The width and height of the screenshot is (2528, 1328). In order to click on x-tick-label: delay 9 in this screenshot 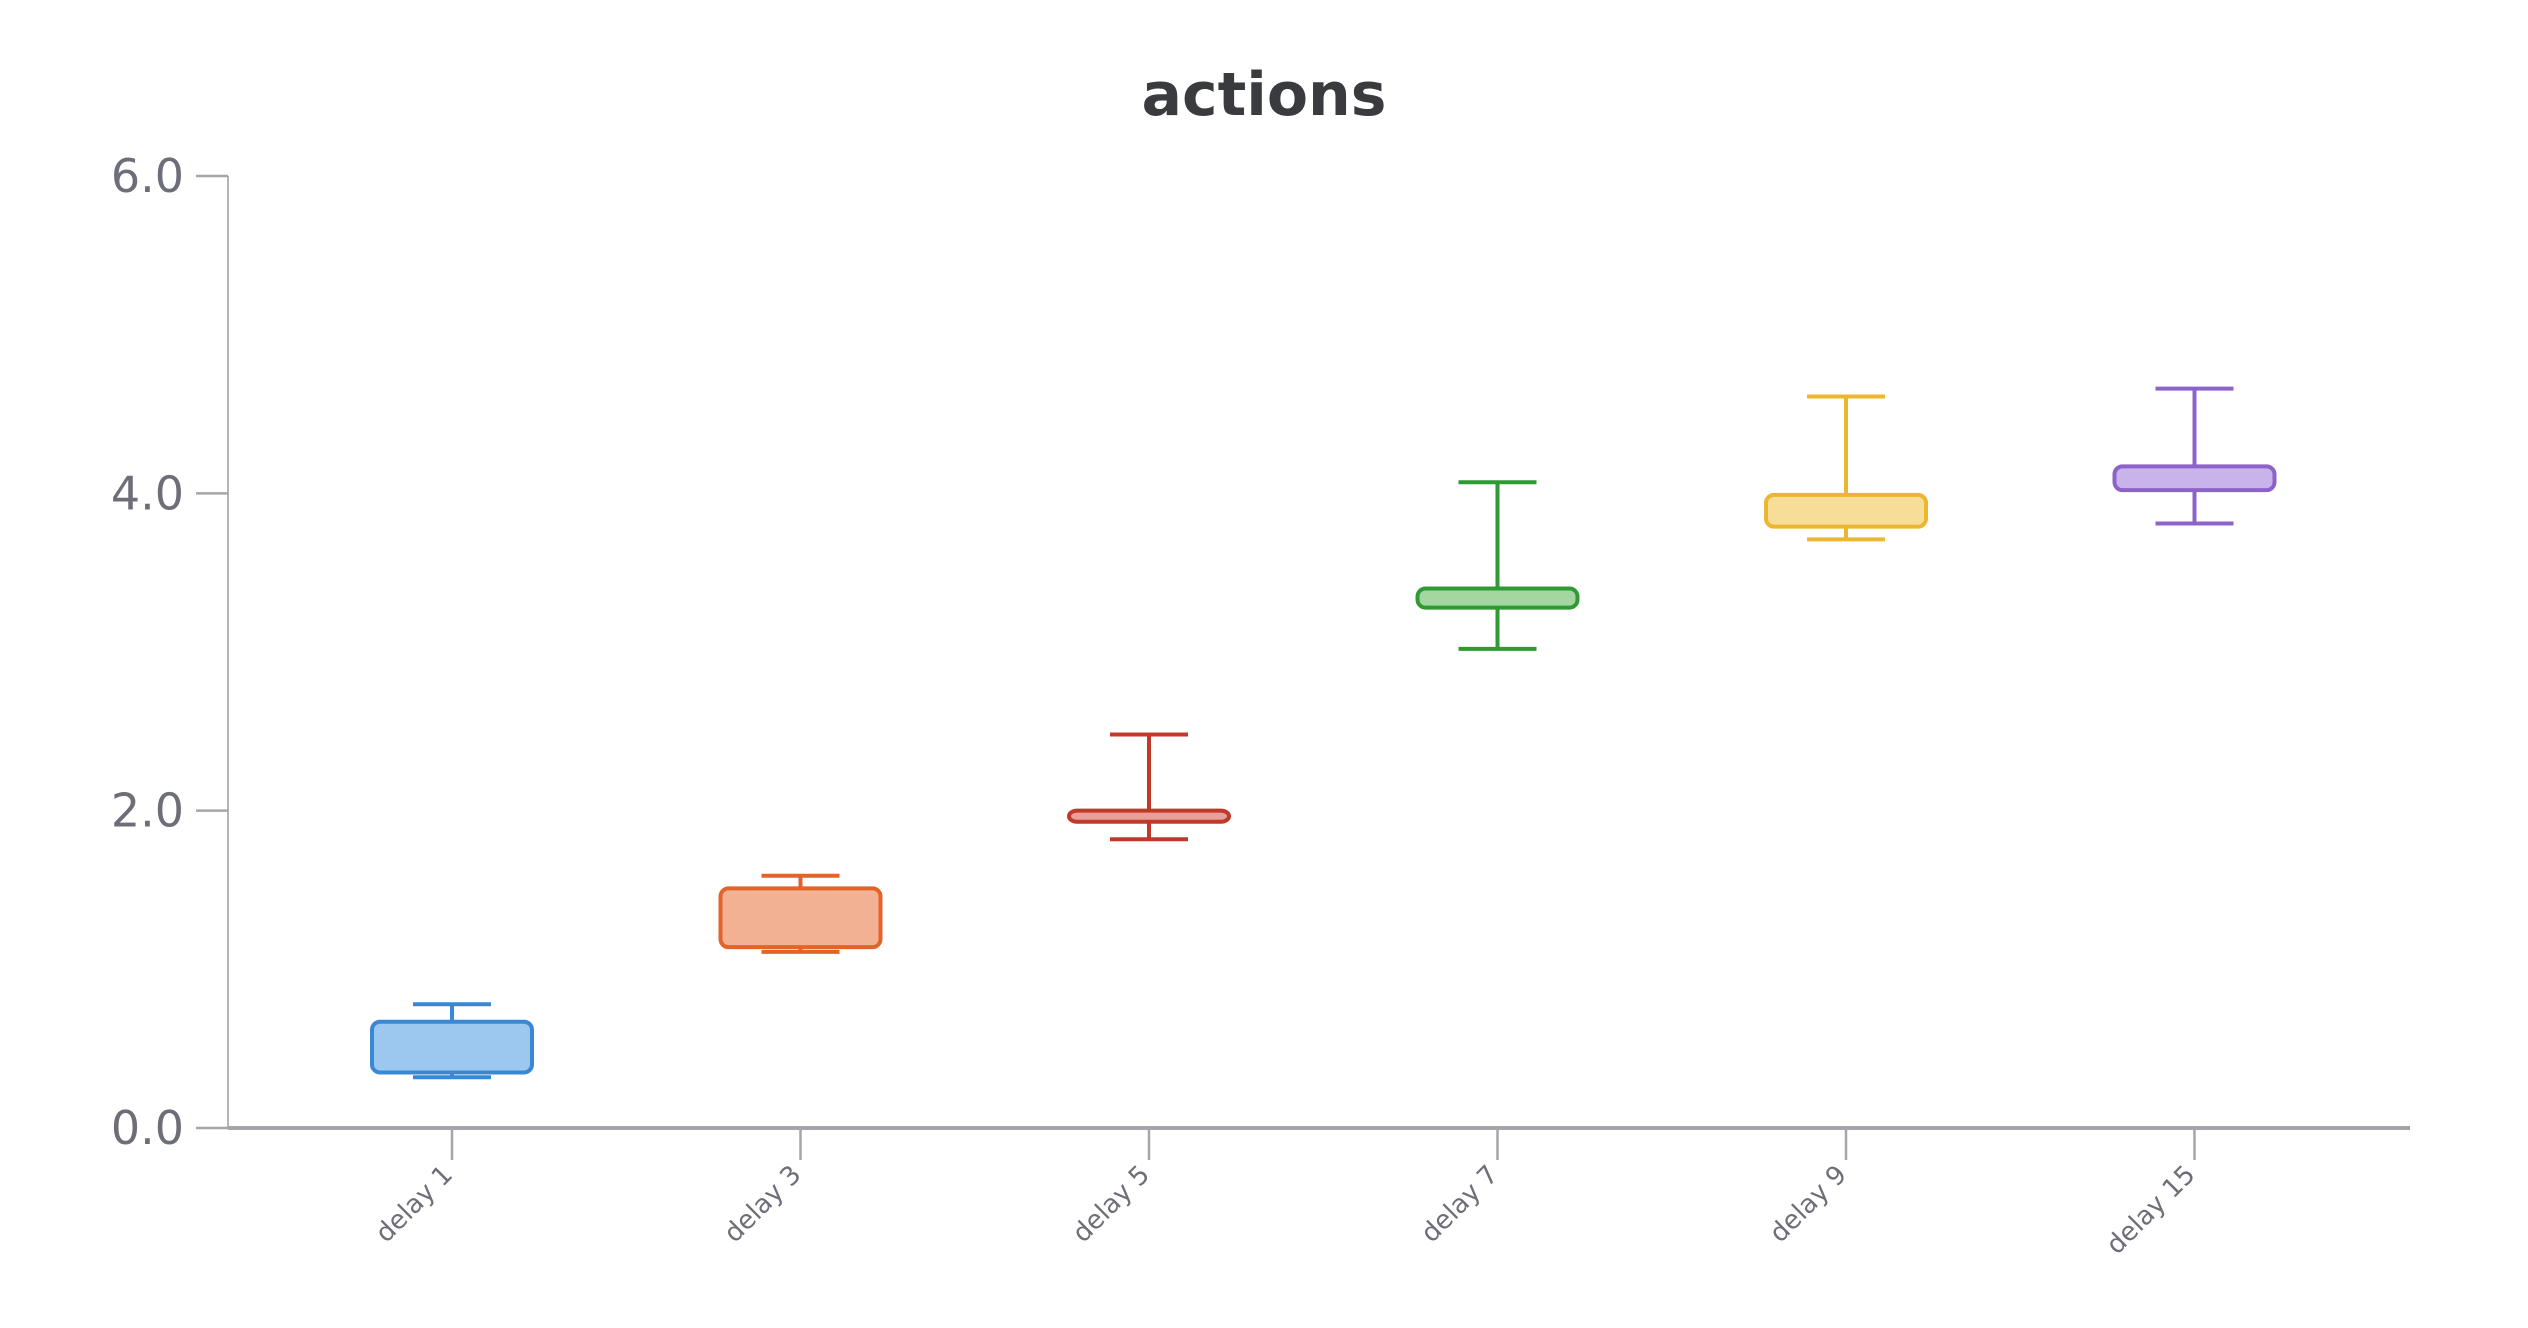, I will do `click(1808, 1204)`.